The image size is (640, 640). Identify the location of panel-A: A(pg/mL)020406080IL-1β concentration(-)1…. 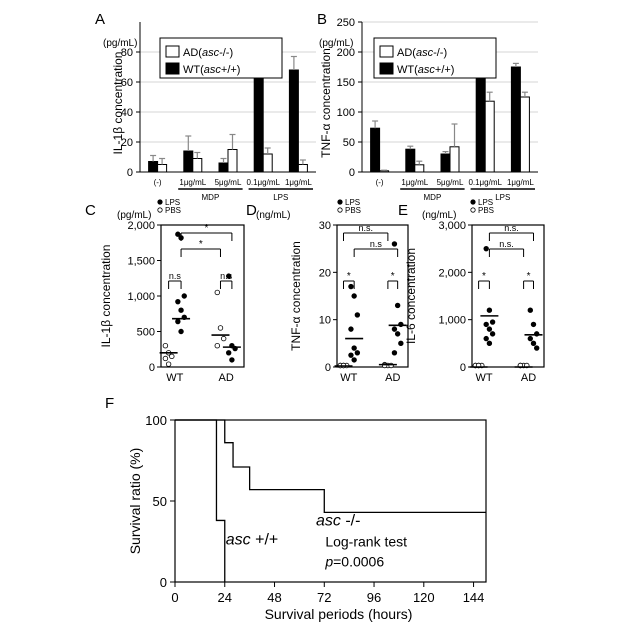
(205, 106).